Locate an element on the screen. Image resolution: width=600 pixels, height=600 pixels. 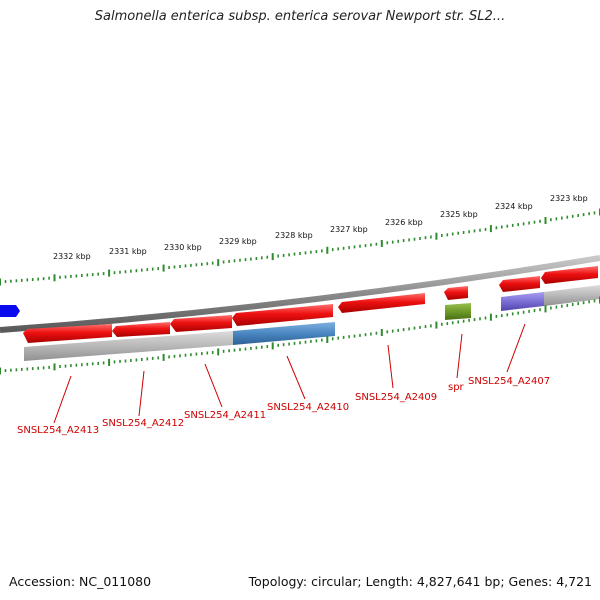
cds-features is located at coordinates (312, 323).